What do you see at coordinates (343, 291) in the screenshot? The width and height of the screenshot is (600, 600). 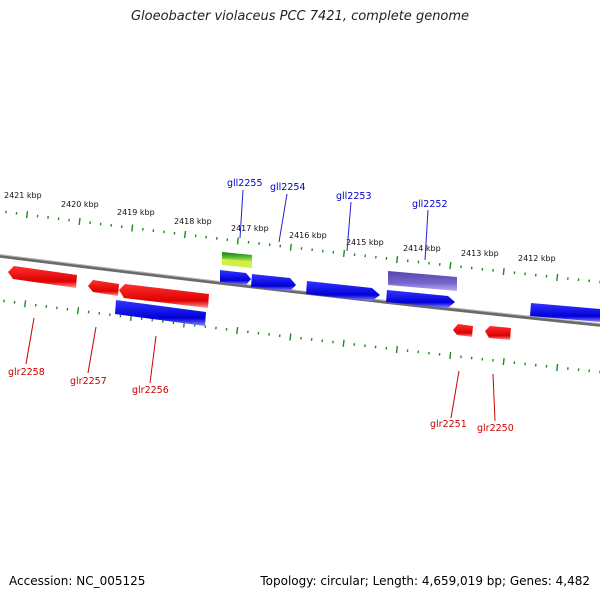 I see `gene-gll2253` at bounding box center [343, 291].